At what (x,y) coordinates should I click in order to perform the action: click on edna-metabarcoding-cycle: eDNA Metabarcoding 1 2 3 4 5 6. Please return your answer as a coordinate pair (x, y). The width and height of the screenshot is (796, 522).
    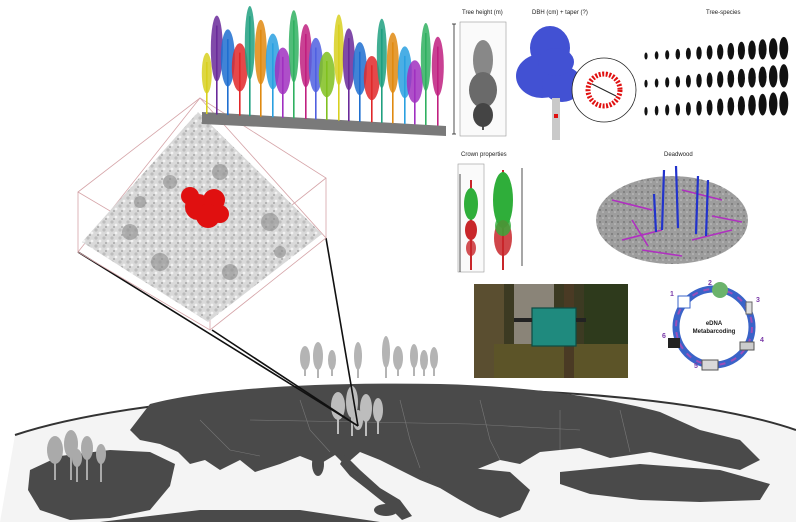
    Looking at the image, I should click on (713, 325).